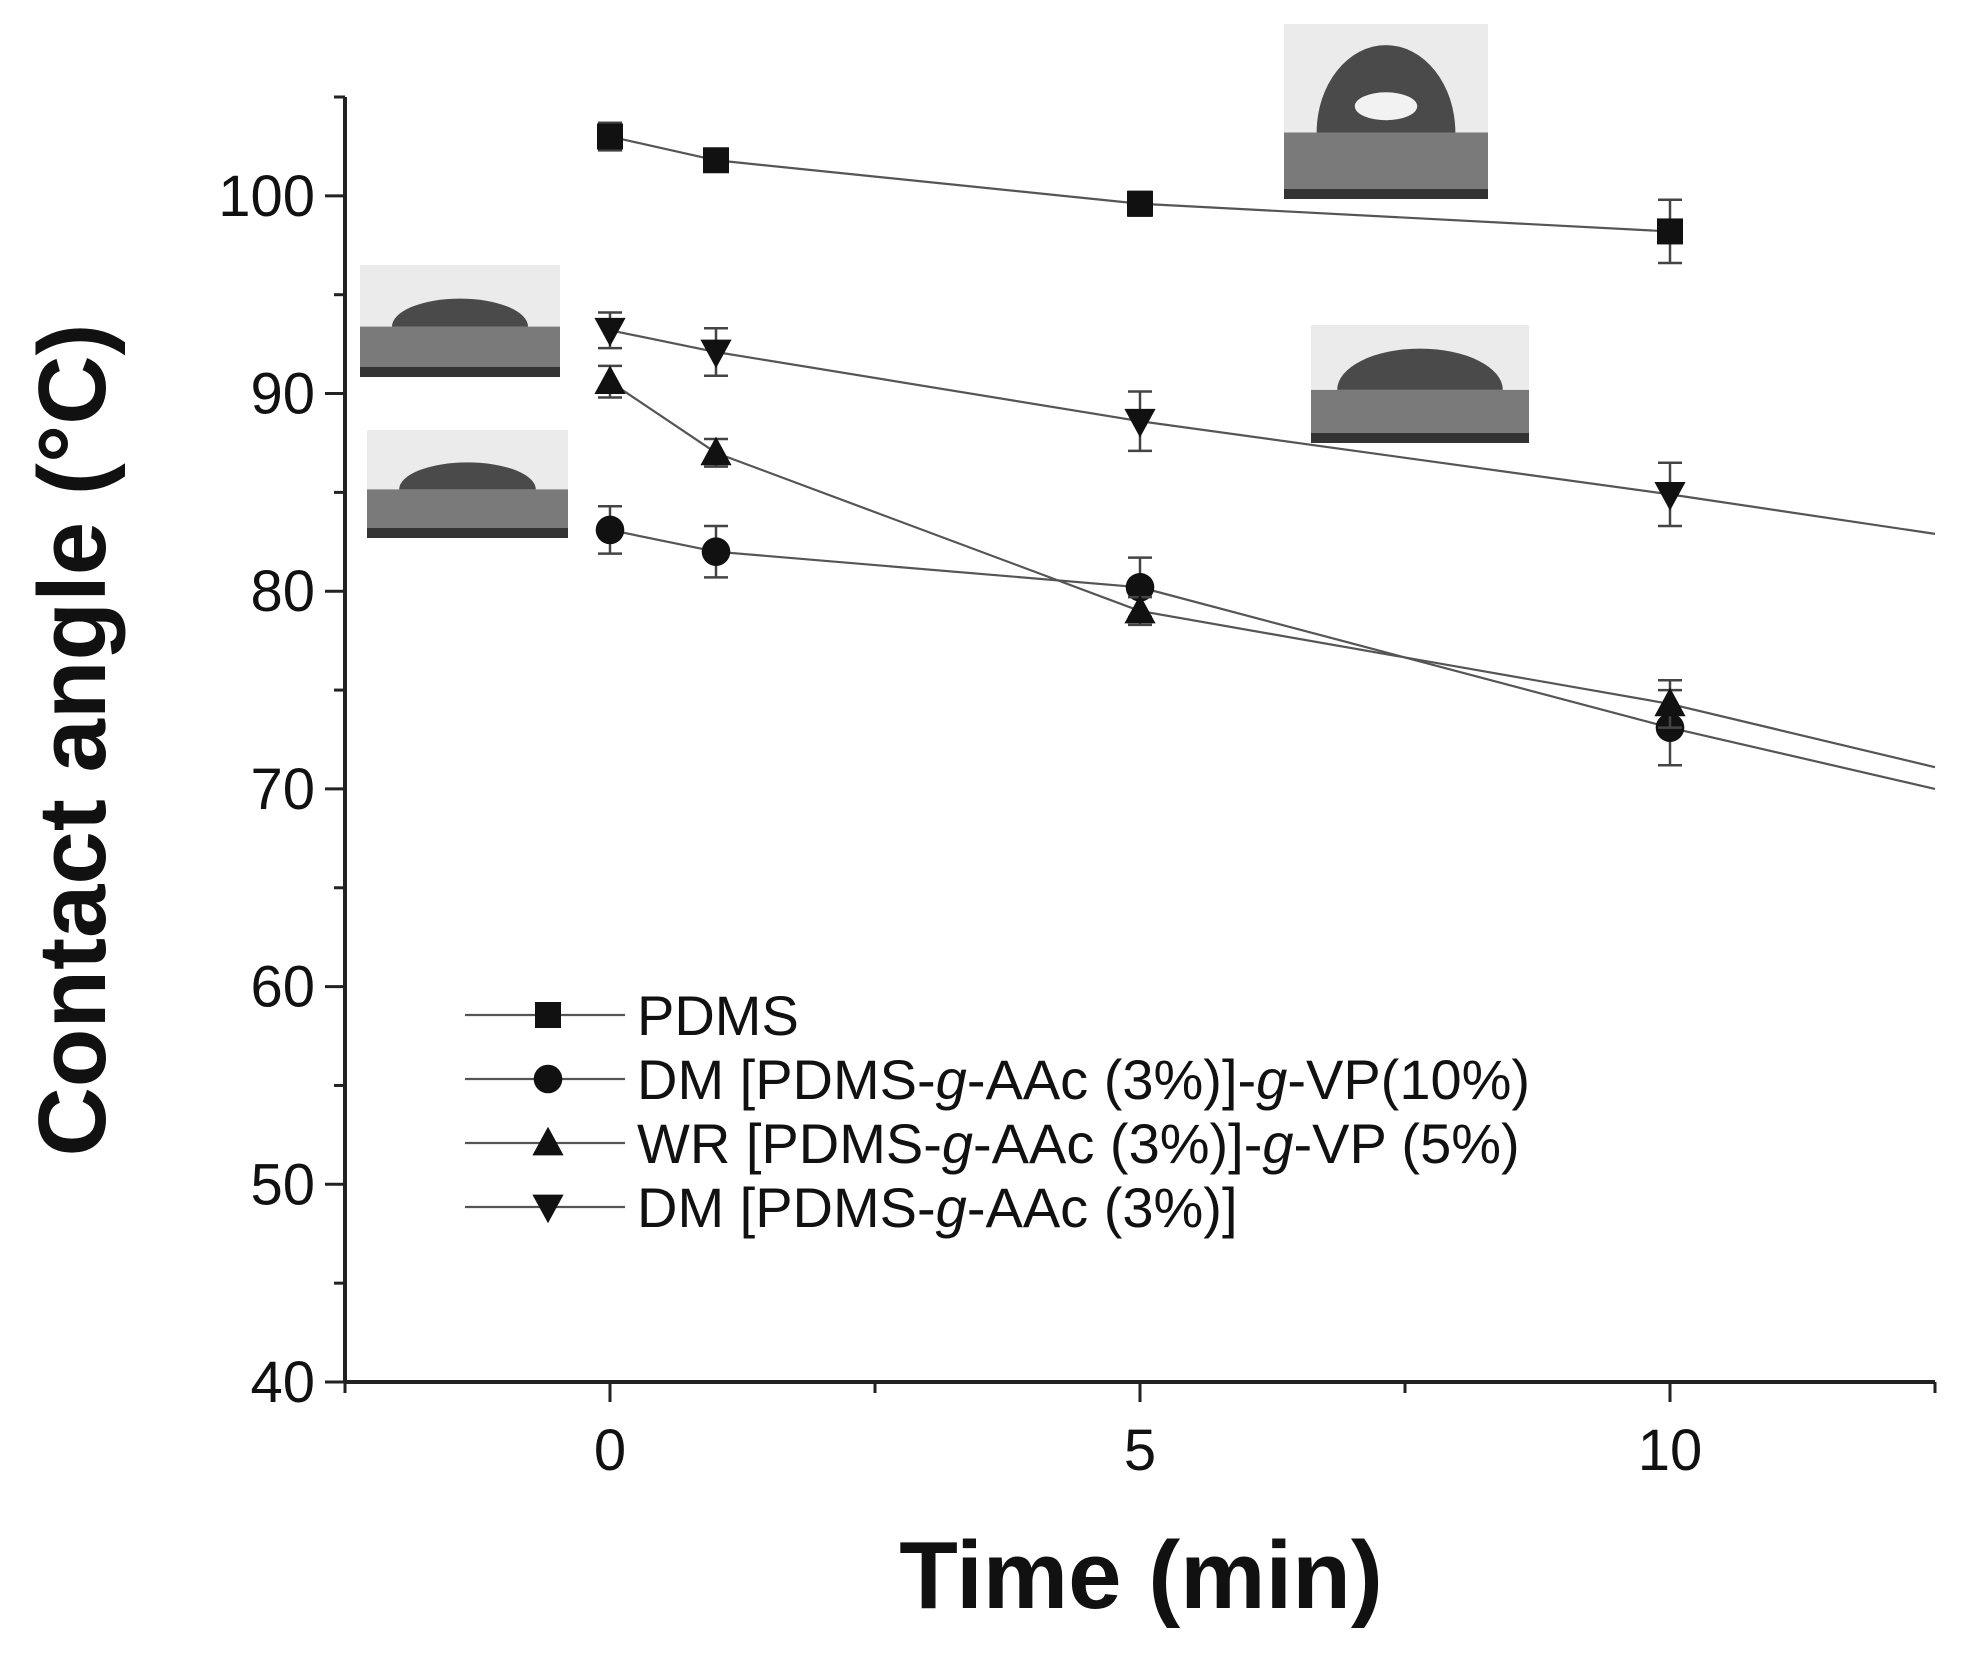  Describe the element at coordinates (282, 591) in the screenshot. I see `y-tick-label: 80` at that location.